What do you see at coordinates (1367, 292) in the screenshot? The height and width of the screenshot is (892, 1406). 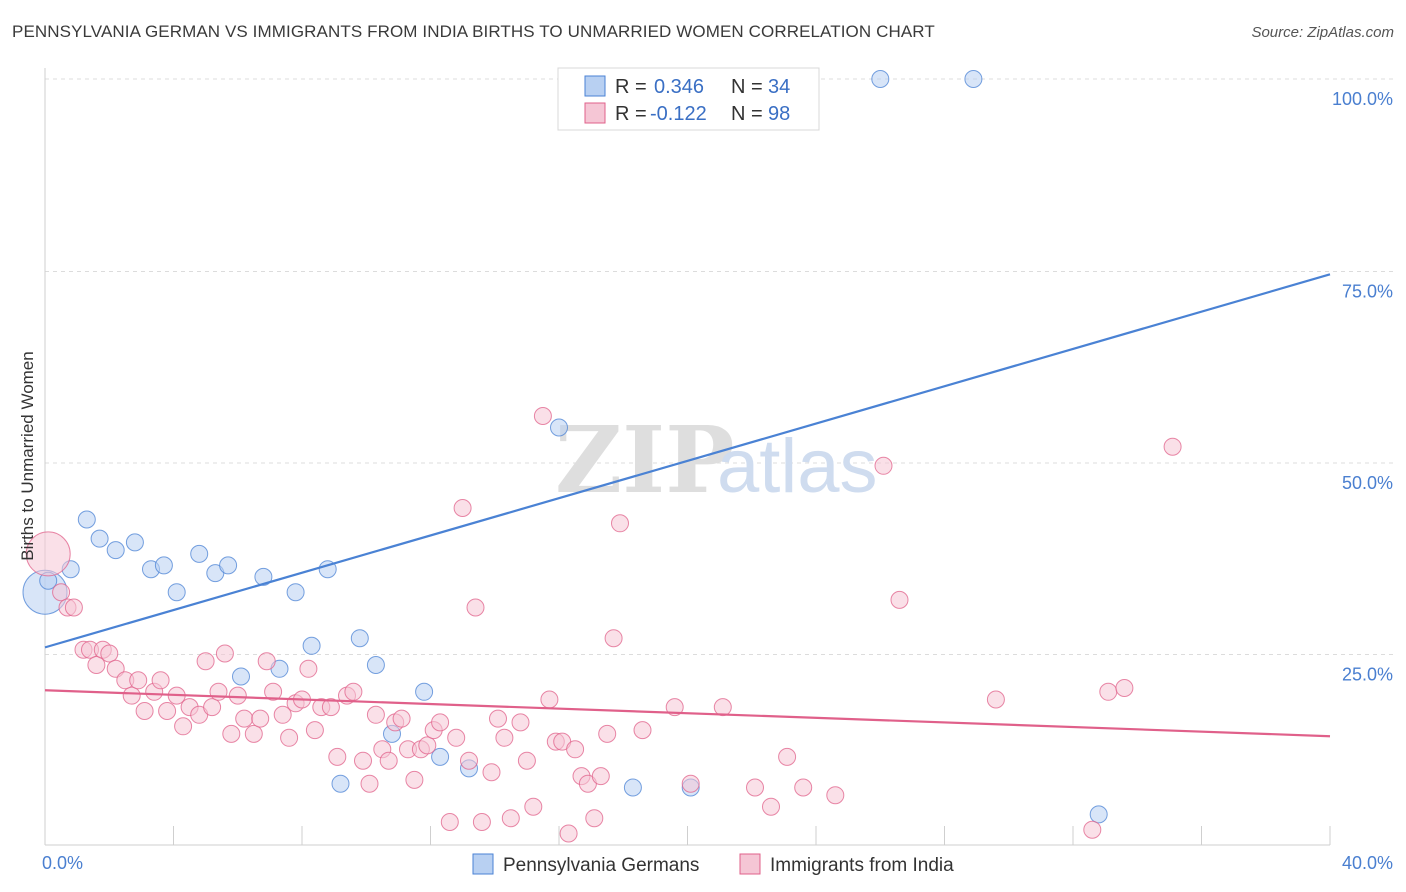 I see `y-tick-label-75: 75.0%` at bounding box center [1367, 292].